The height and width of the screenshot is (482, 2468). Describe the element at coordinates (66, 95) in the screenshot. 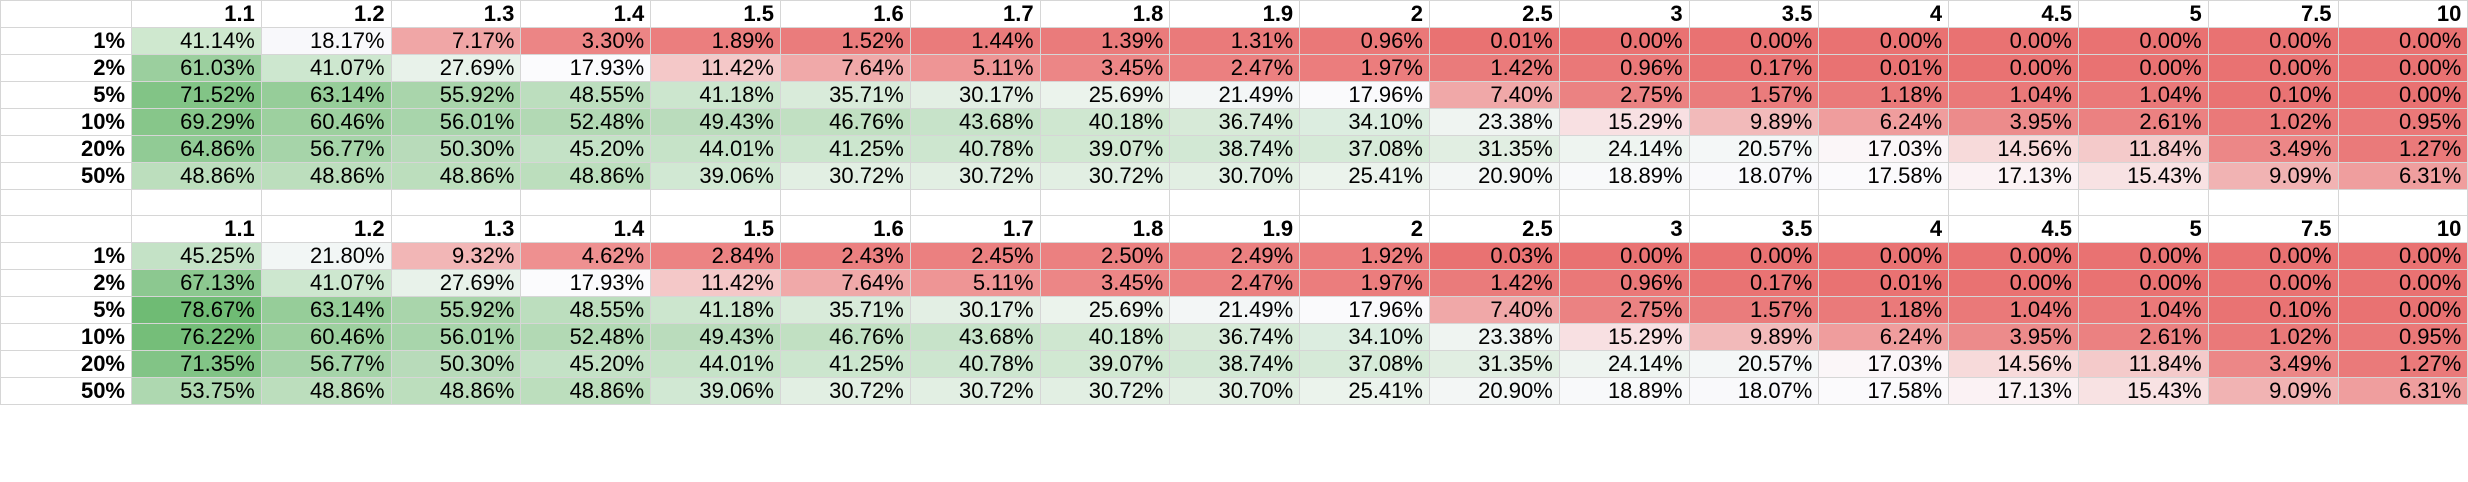

I see `row-label: 5%` at that location.